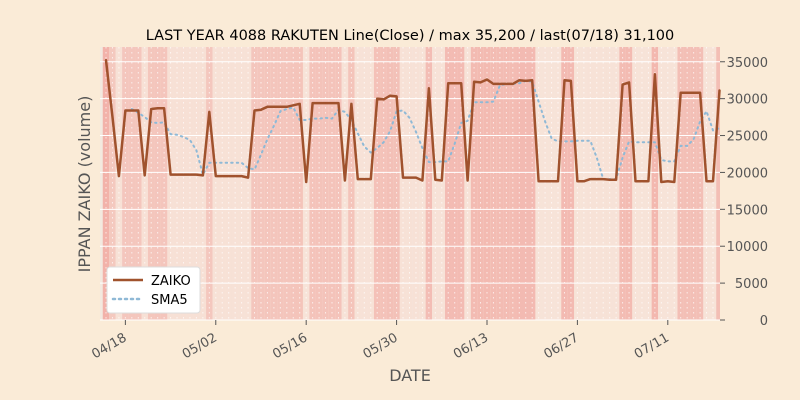 The image size is (800, 400). Describe the element at coordinates (751, 284) in the screenshot. I see `y-tick-label: 5000` at that location.